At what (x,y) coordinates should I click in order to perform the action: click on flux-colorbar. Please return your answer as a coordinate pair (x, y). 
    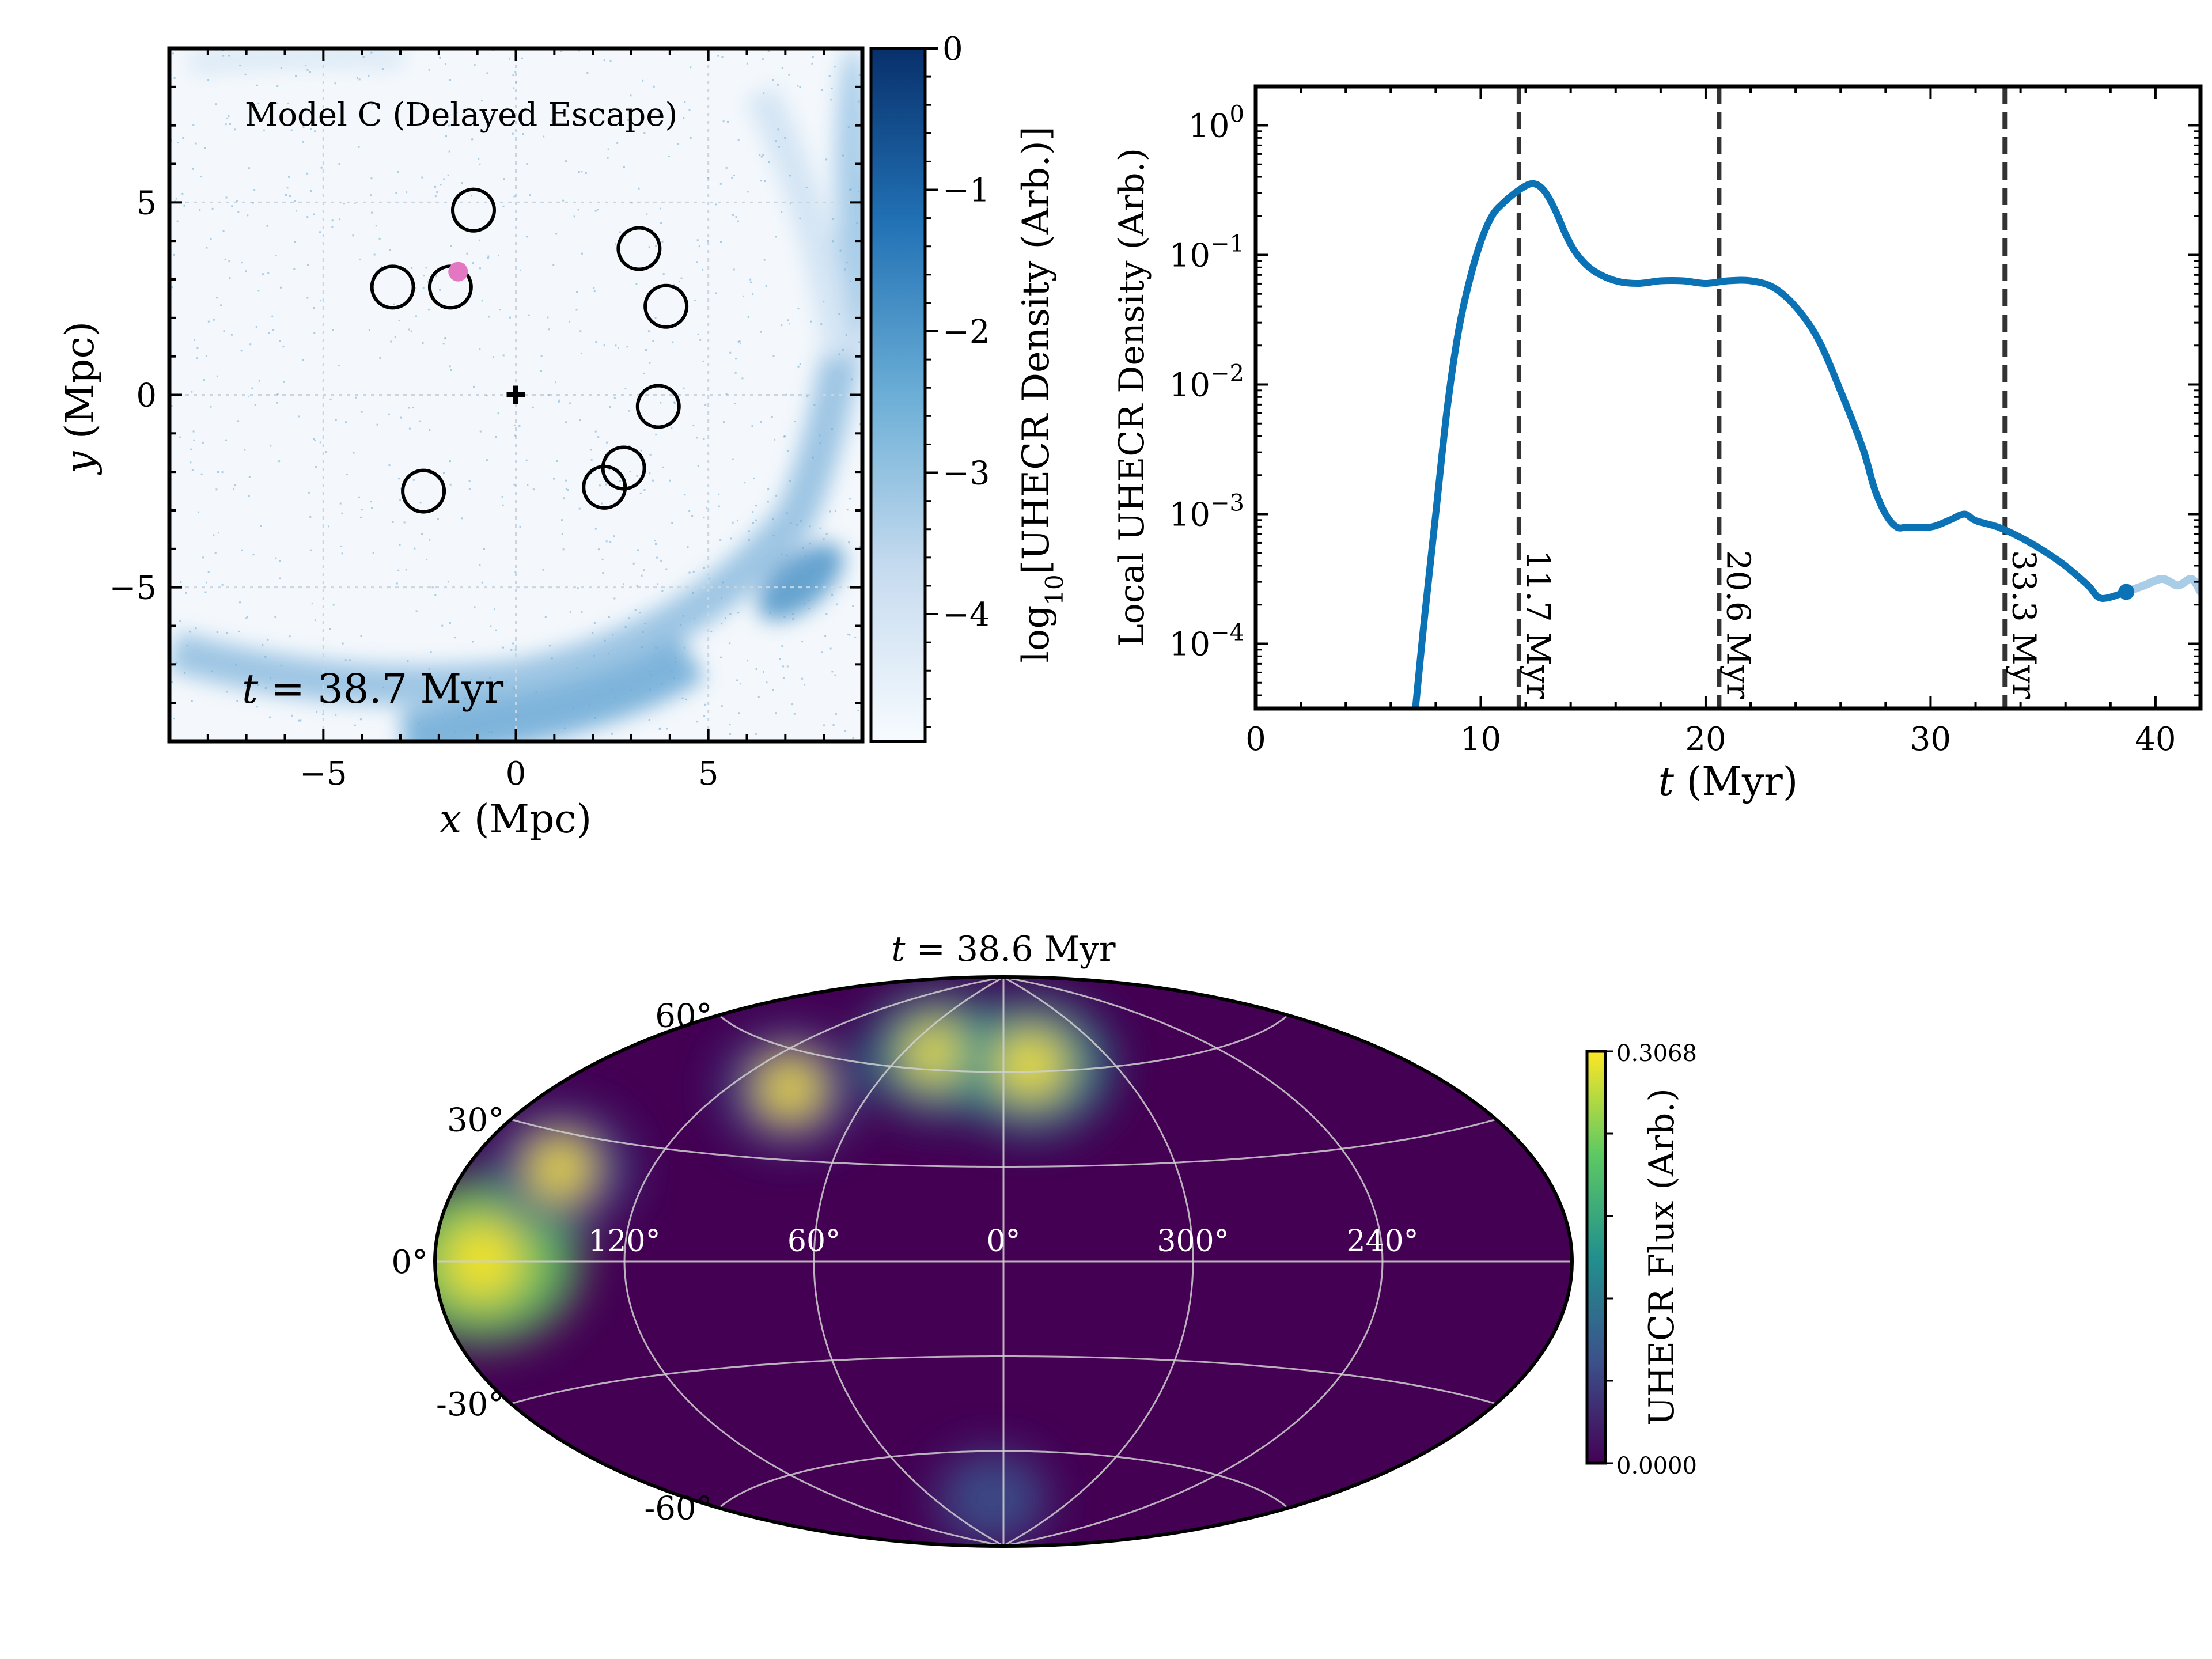
    Looking at the image, I should click on (1596, 1257).